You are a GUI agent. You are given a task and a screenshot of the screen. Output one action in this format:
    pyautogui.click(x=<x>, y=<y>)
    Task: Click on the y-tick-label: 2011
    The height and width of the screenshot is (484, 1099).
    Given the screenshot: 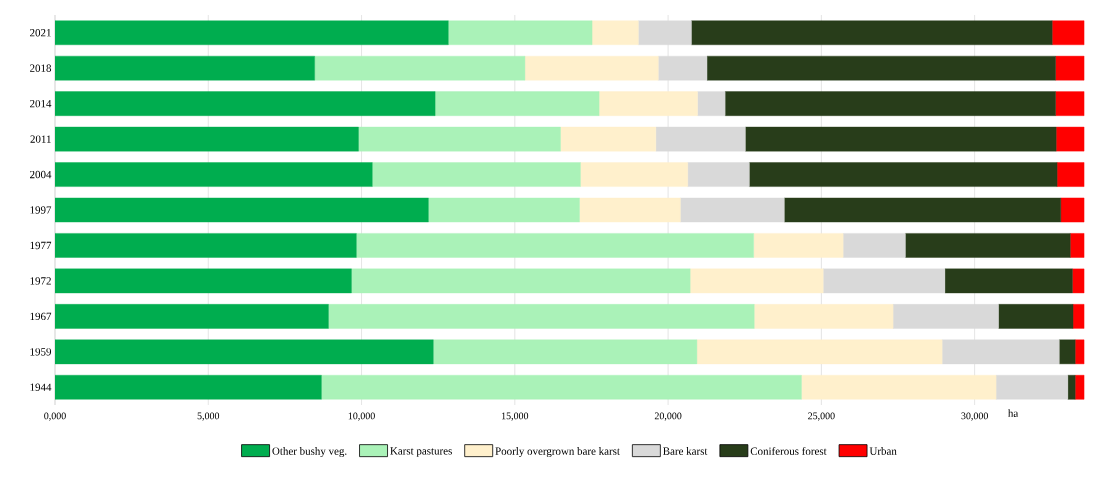 What is the action you would take?
    pyautogui.click(x=40, y=139)
    